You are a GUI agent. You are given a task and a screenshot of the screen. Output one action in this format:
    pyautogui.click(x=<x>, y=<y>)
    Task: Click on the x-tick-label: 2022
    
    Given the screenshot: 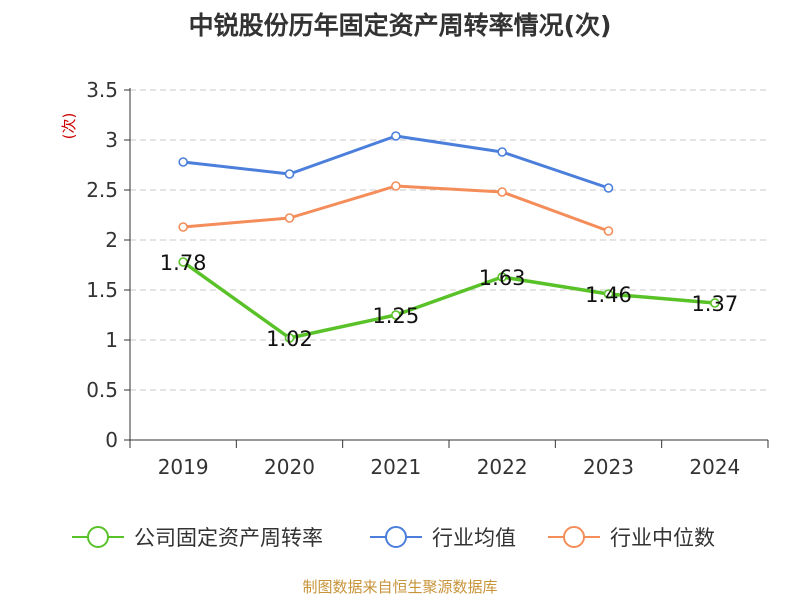 What is the action you would take?
    pyautogui.click(x=502, y=467)
    